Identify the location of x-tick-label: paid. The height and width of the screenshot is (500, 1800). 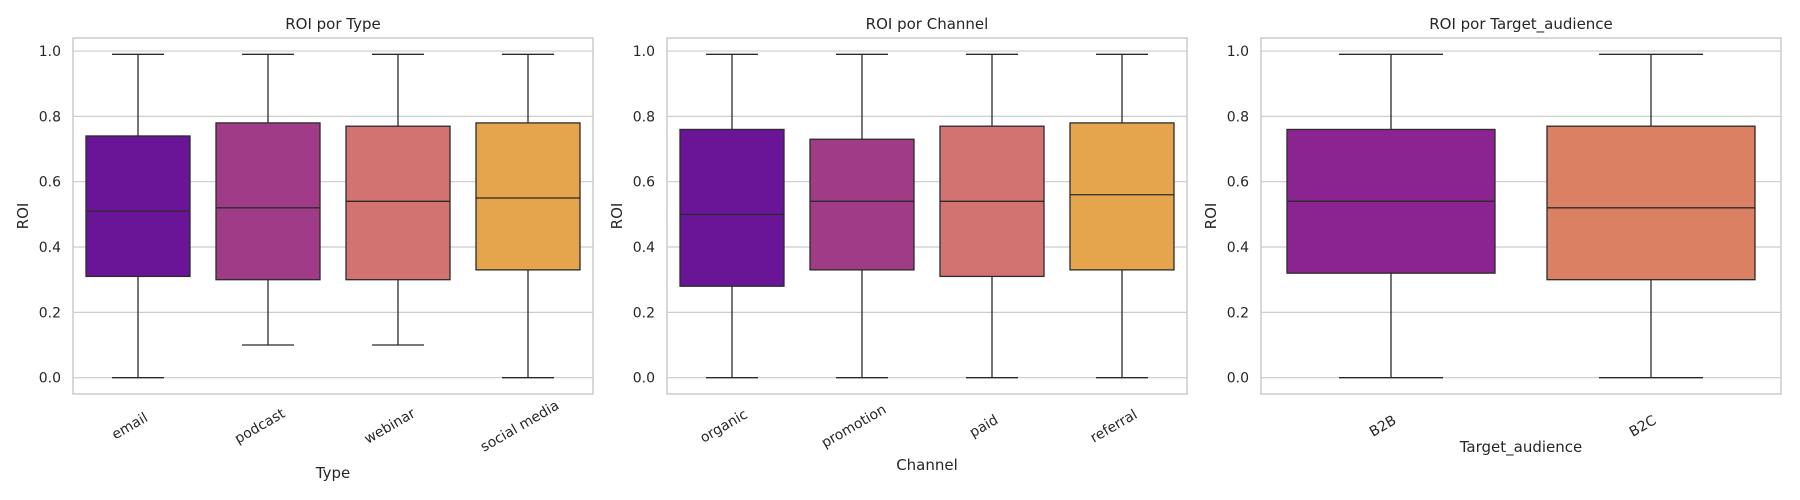
(984, 426).